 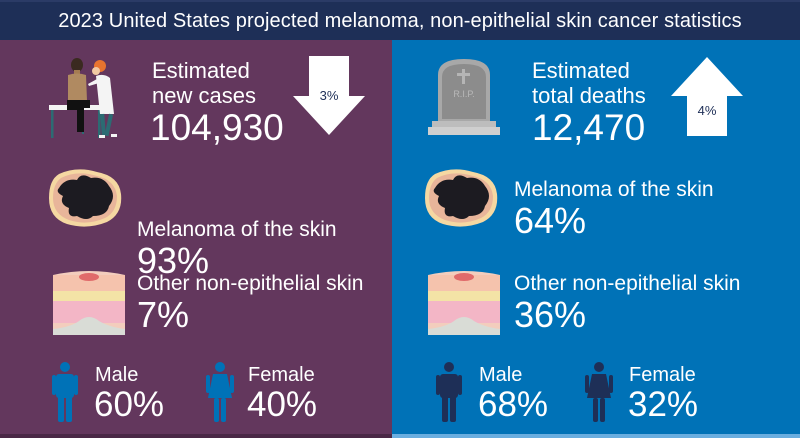 I want to click on cases-value: 104,930, so click(x=217, y=127).